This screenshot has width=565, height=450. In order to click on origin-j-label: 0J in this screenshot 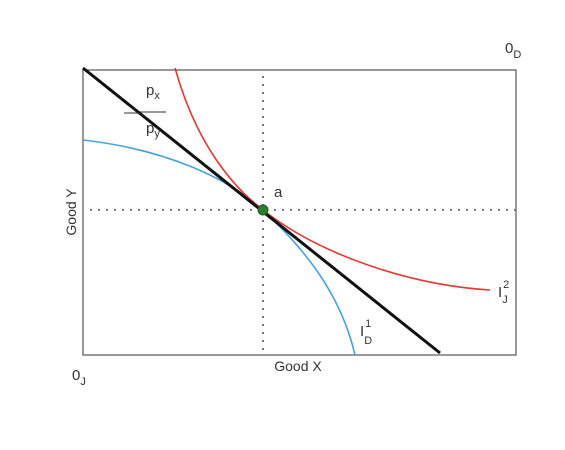, I will do `click(79, 377)`.